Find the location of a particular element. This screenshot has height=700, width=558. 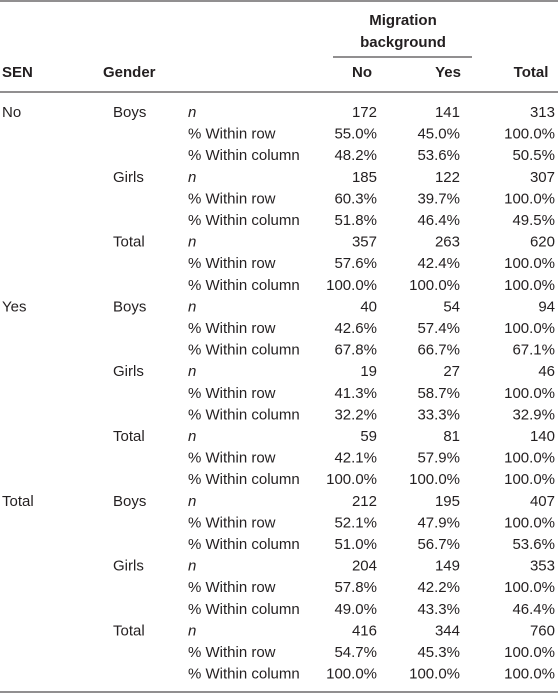

cell: 58.7% is located at coordinates (438, 393).